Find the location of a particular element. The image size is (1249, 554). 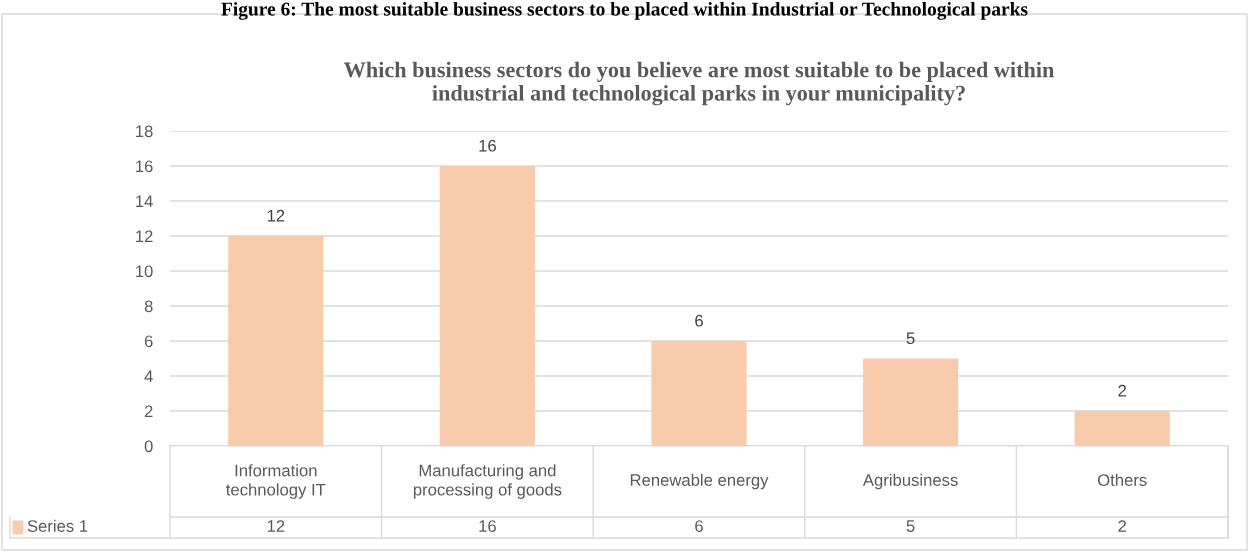

x-tick-label: Renewable energy is located at coordinates (699, 481).